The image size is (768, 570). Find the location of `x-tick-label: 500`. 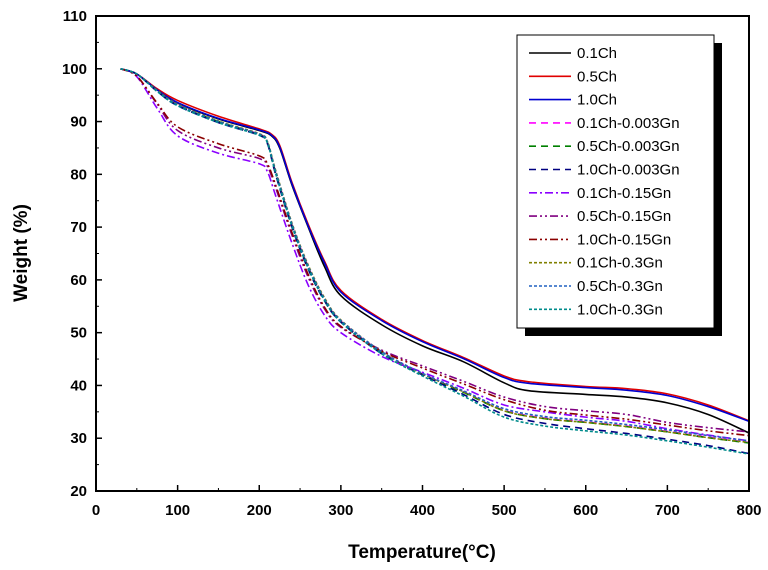

x-tick-label: 500 is located at coordinates (504, 510).